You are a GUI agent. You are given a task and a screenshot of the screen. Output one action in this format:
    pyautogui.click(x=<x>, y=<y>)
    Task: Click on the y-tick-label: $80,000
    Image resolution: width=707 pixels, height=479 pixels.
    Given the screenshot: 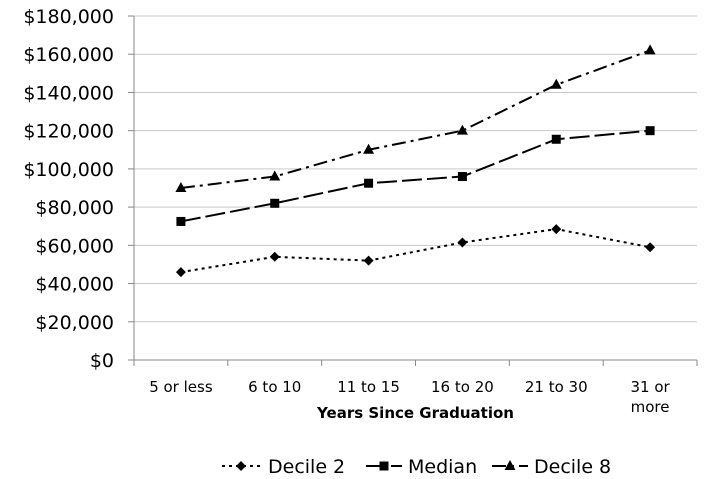 What is the action you would take?
    pyautogui.click(x=74, y=208)
    